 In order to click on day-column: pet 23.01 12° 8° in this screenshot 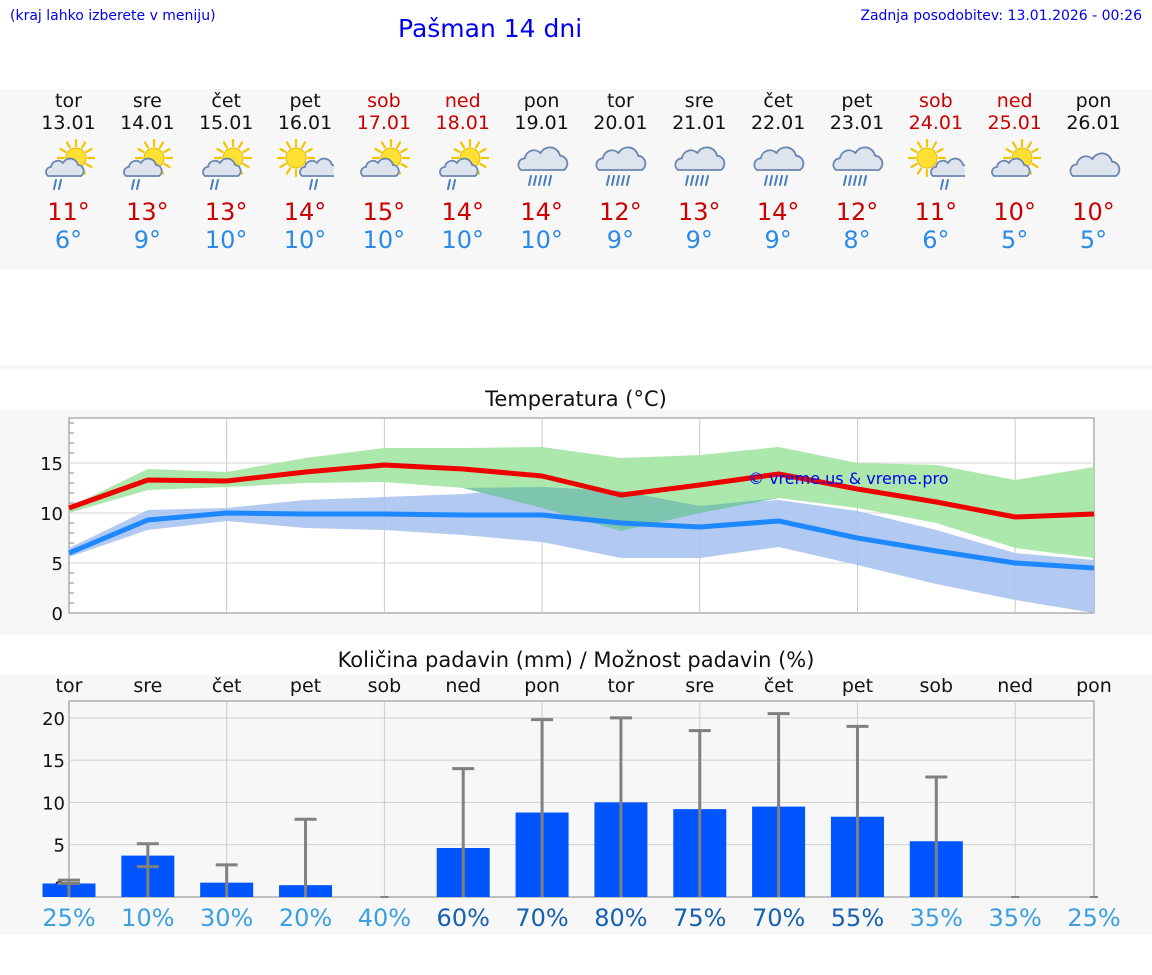, I will do `click(857, 171)`.